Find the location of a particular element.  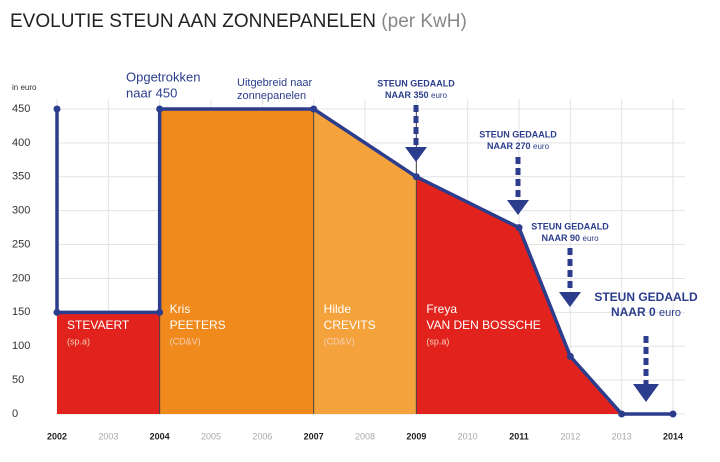

annotation: naar 450 is located at coordinates (151, 92).